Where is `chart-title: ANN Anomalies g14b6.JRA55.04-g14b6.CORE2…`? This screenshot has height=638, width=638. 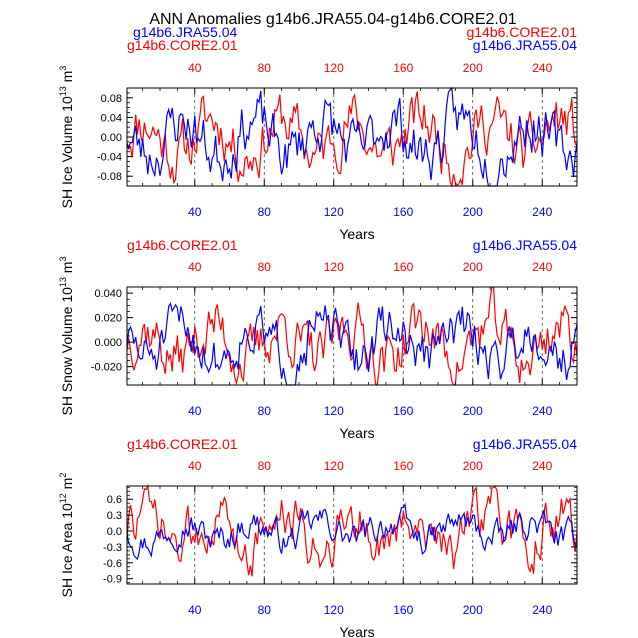 chart-title: ANN Anomalies g14b6.JRA55.04-g14b6.CORE2… is located at coordinates (332, 19).